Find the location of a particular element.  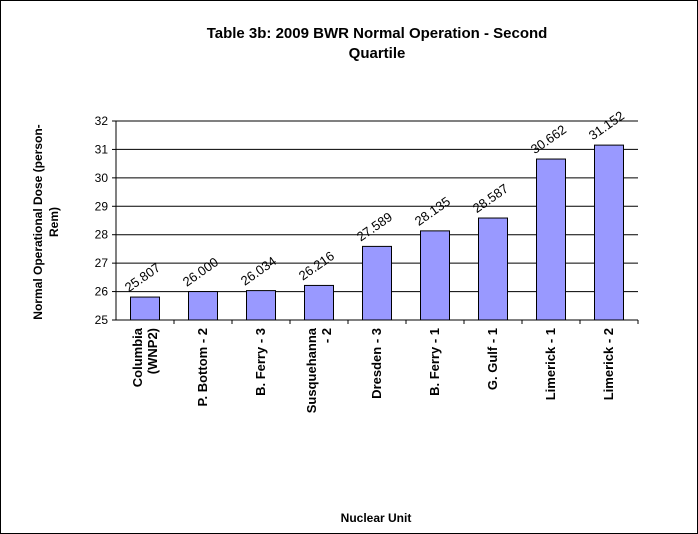

x-tick-label: Limerick - 1 is located at coordinates (550, 364).